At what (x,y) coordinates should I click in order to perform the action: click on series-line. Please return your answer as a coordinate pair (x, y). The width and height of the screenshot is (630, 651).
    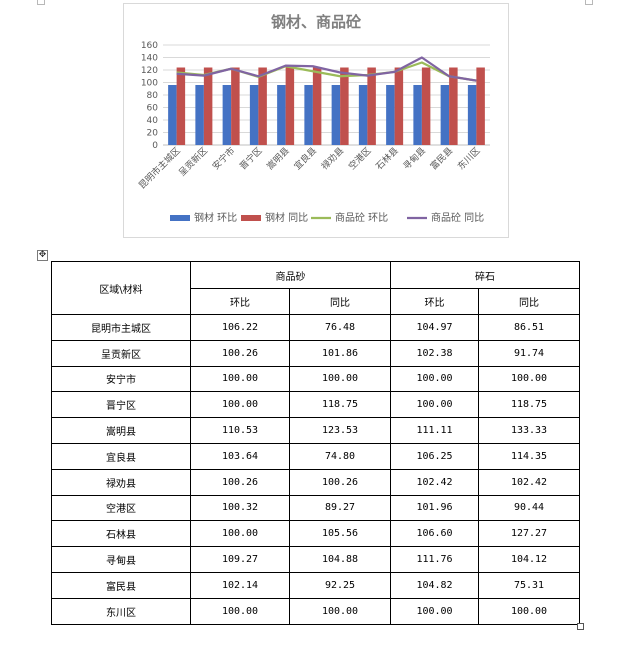
    Looking at the image, I should click on (326, 69).